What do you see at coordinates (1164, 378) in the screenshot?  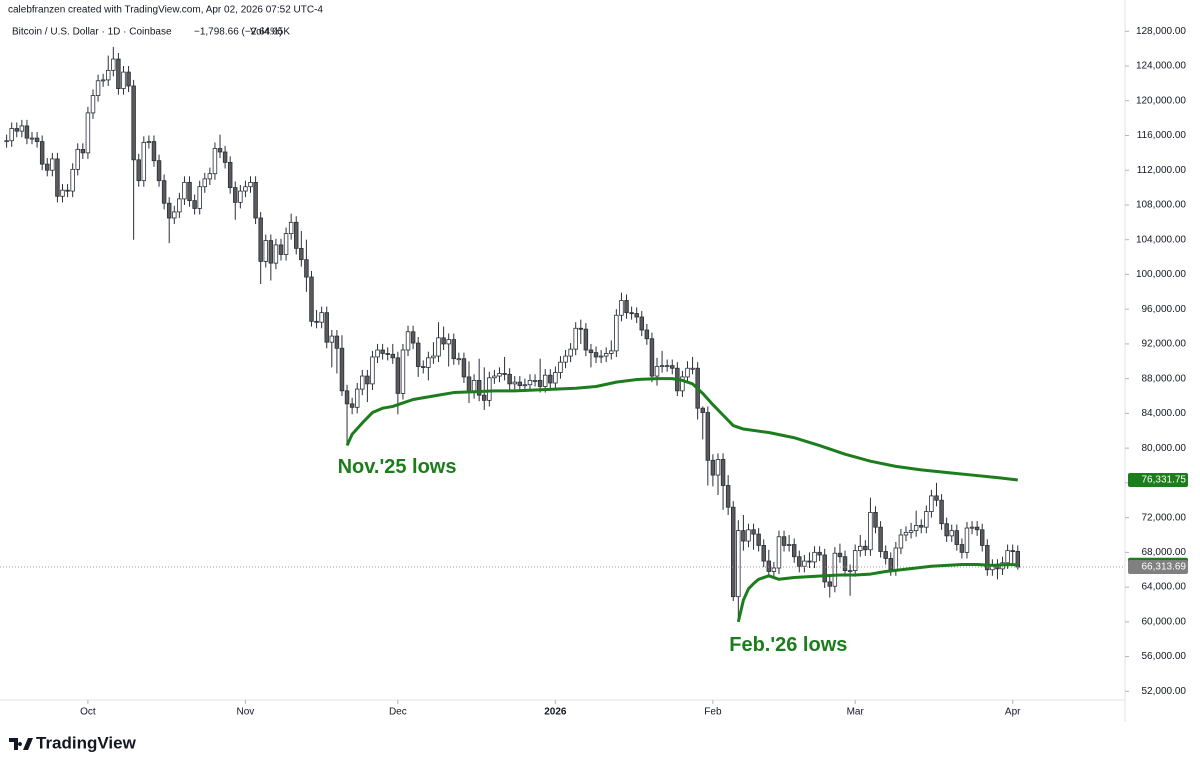 I see `y-tick-label: 88,000.00` at bounding box center [1164, 378].